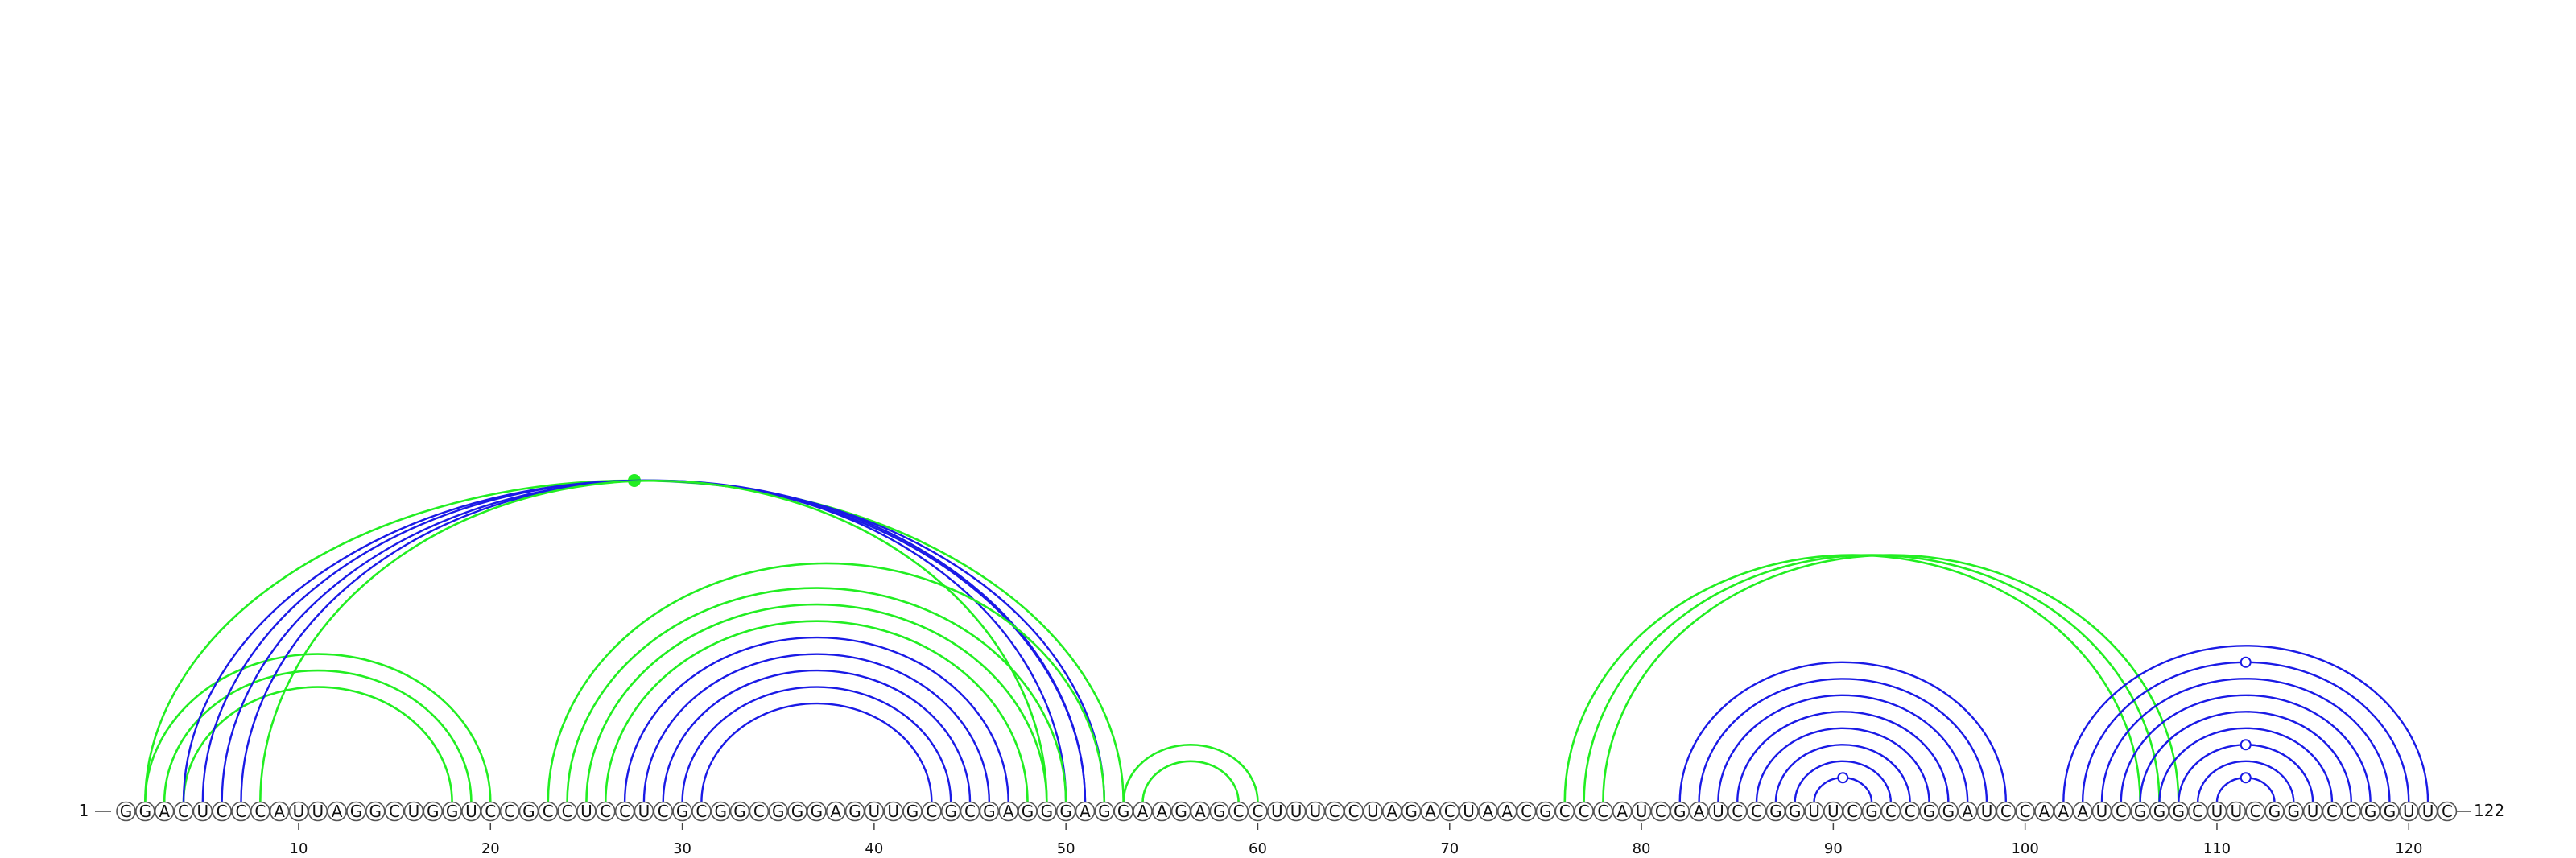 Image resolution: width=2576 pixels, height=858 pixels. I want to click on nucleotide-98: U, so click(1986, 812).